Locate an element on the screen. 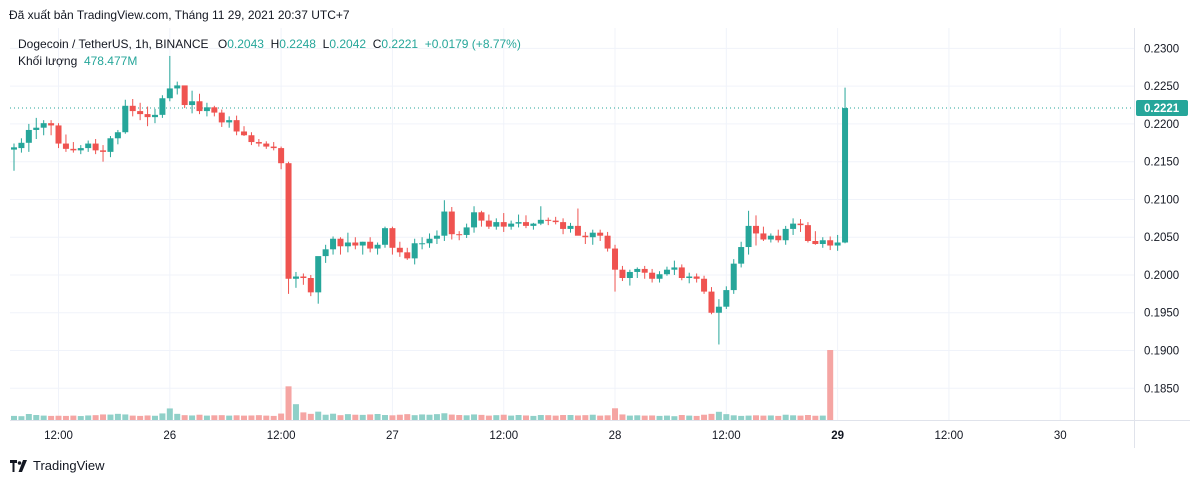 The height and width of the screenshot is (484, 1200). y-tick-label: 0.2000 is located at coordinates (1161, 276).